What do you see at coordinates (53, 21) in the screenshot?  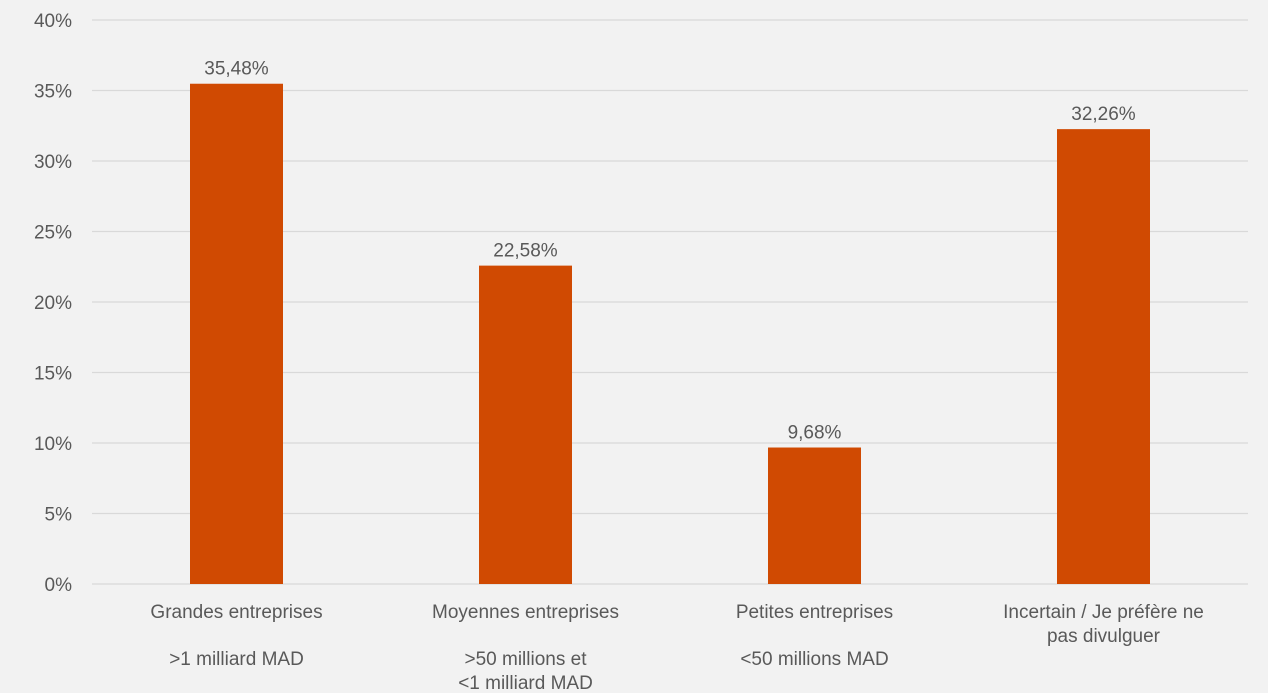 I see `y-tick-label: 40%` at bounding box center [53, 21].